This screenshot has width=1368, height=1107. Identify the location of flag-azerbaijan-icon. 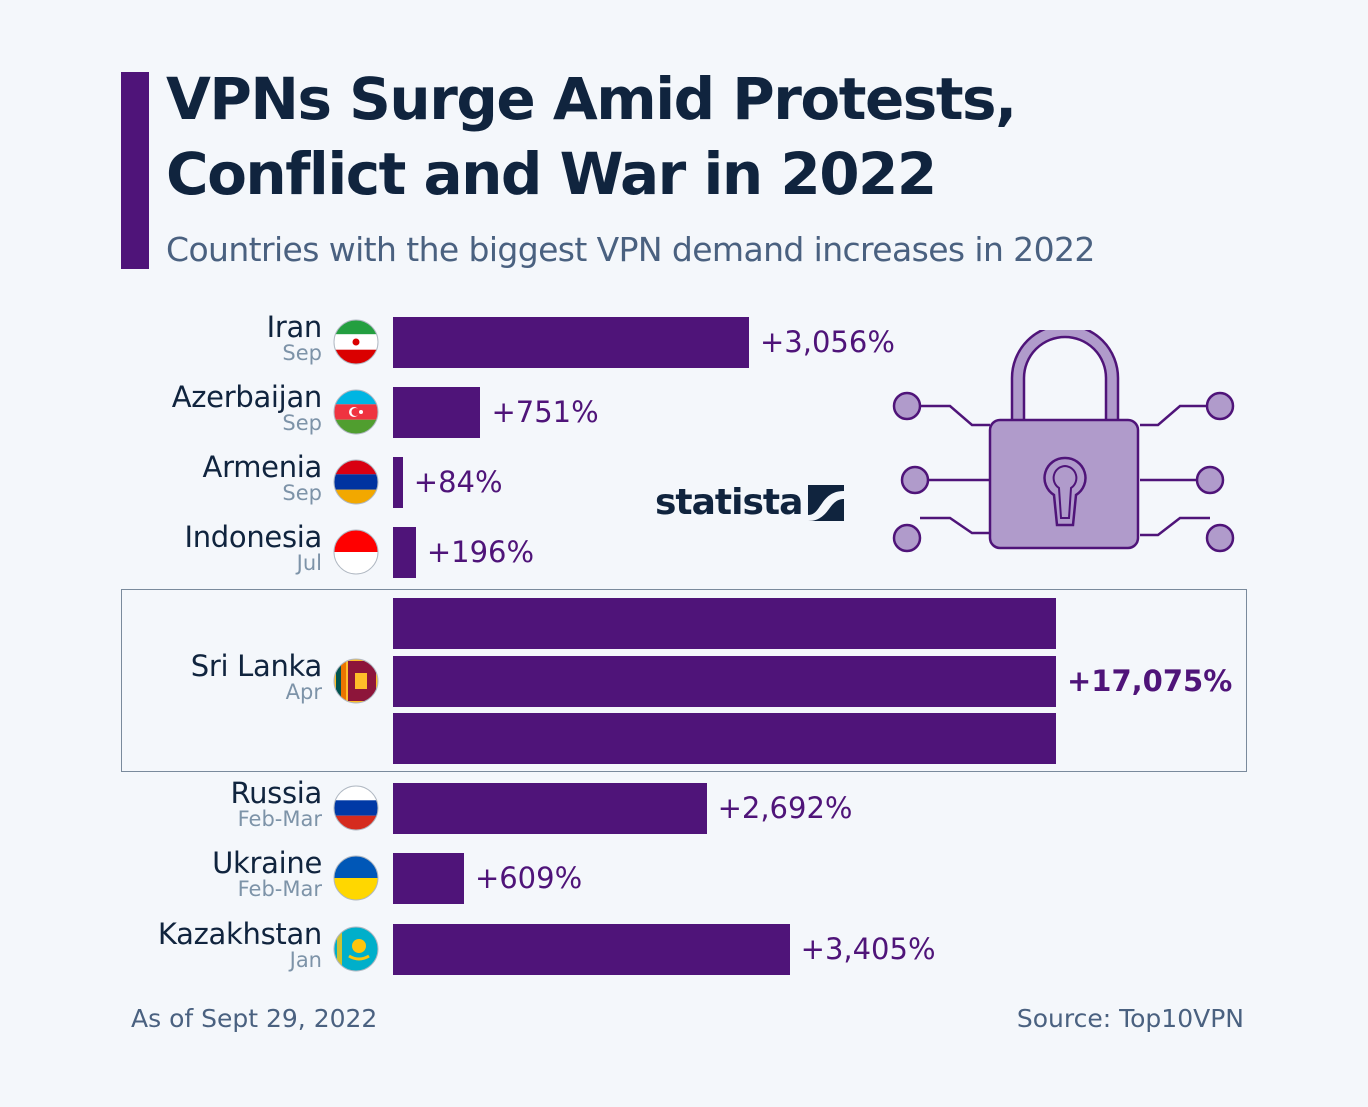
(356, 412).